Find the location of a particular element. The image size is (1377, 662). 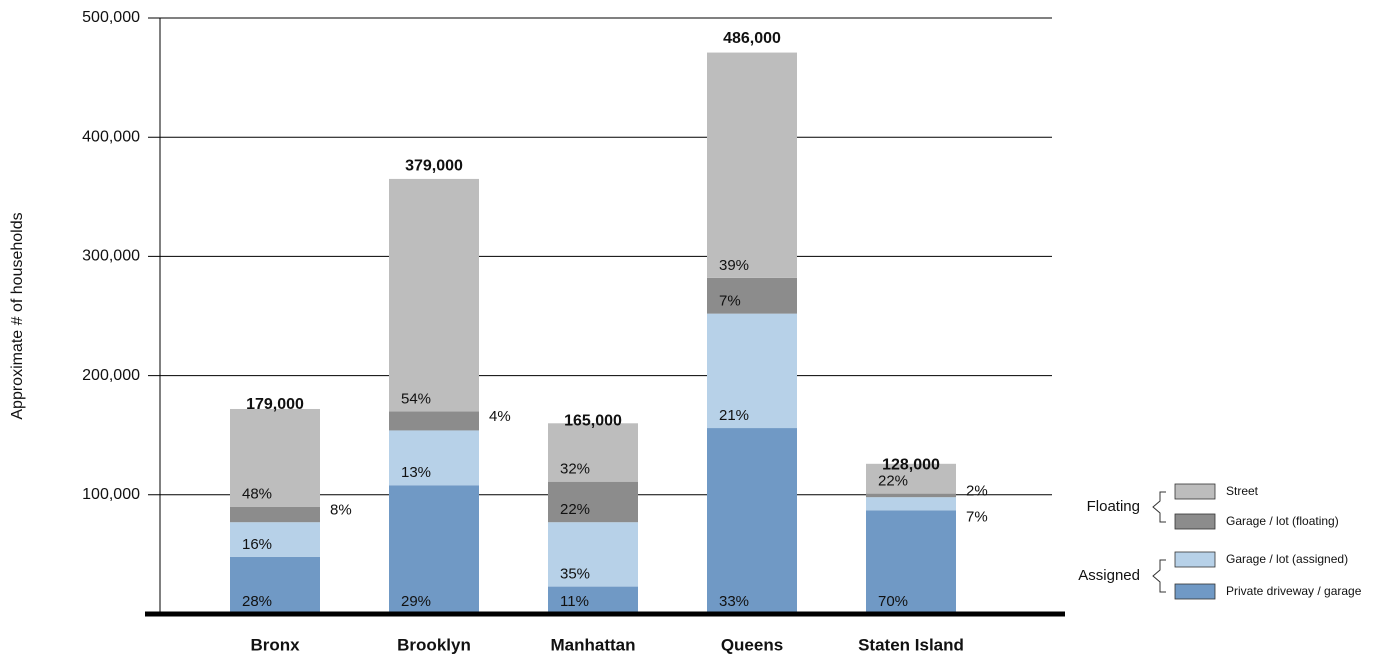

x-tick-label: Bronx is located at coordinates (275, 644).